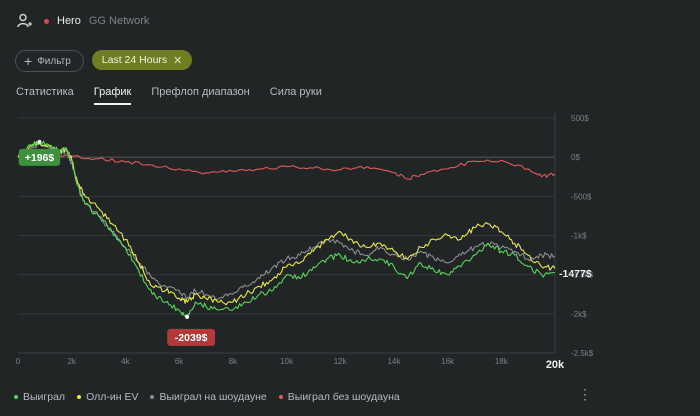  What do you see at coordinates (555, 365) in the screenshot?
I see `x-tick-label: 20k` at bounding box center [555, 365].